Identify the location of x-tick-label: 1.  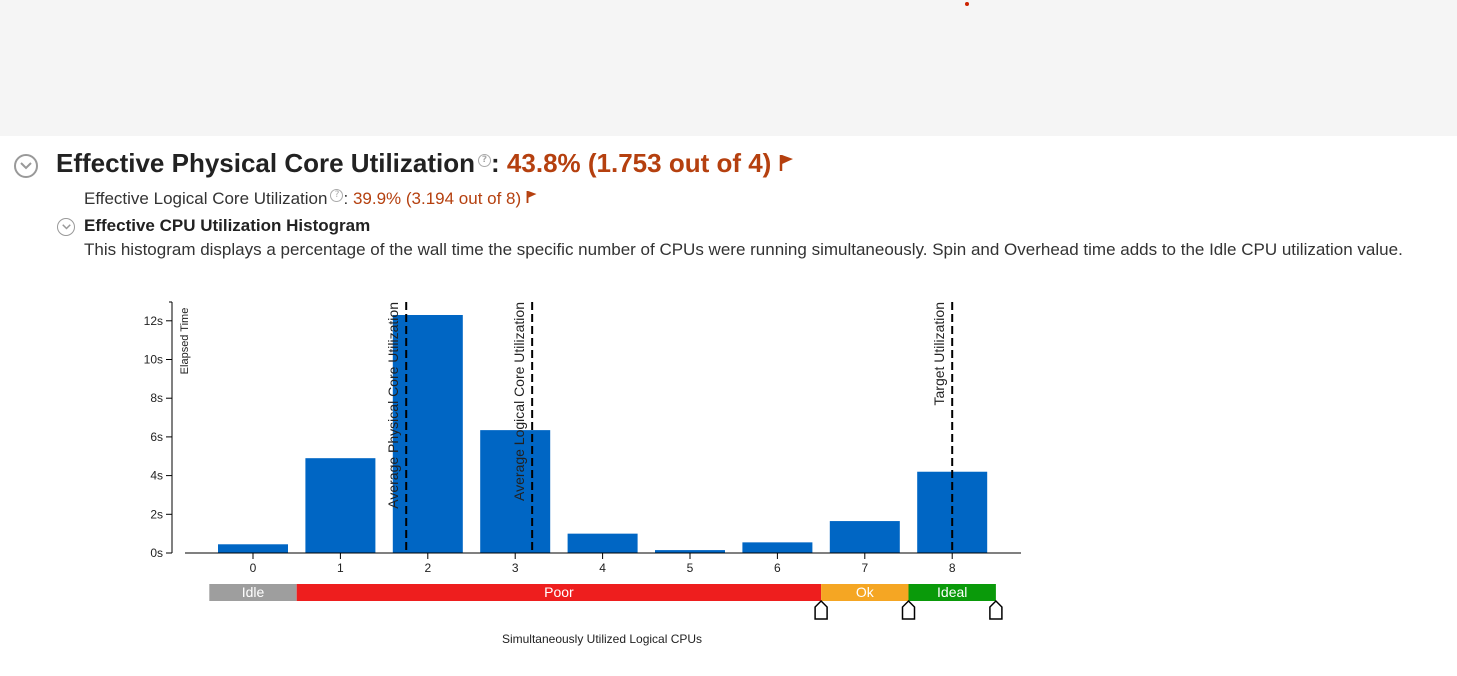
(340, 568).